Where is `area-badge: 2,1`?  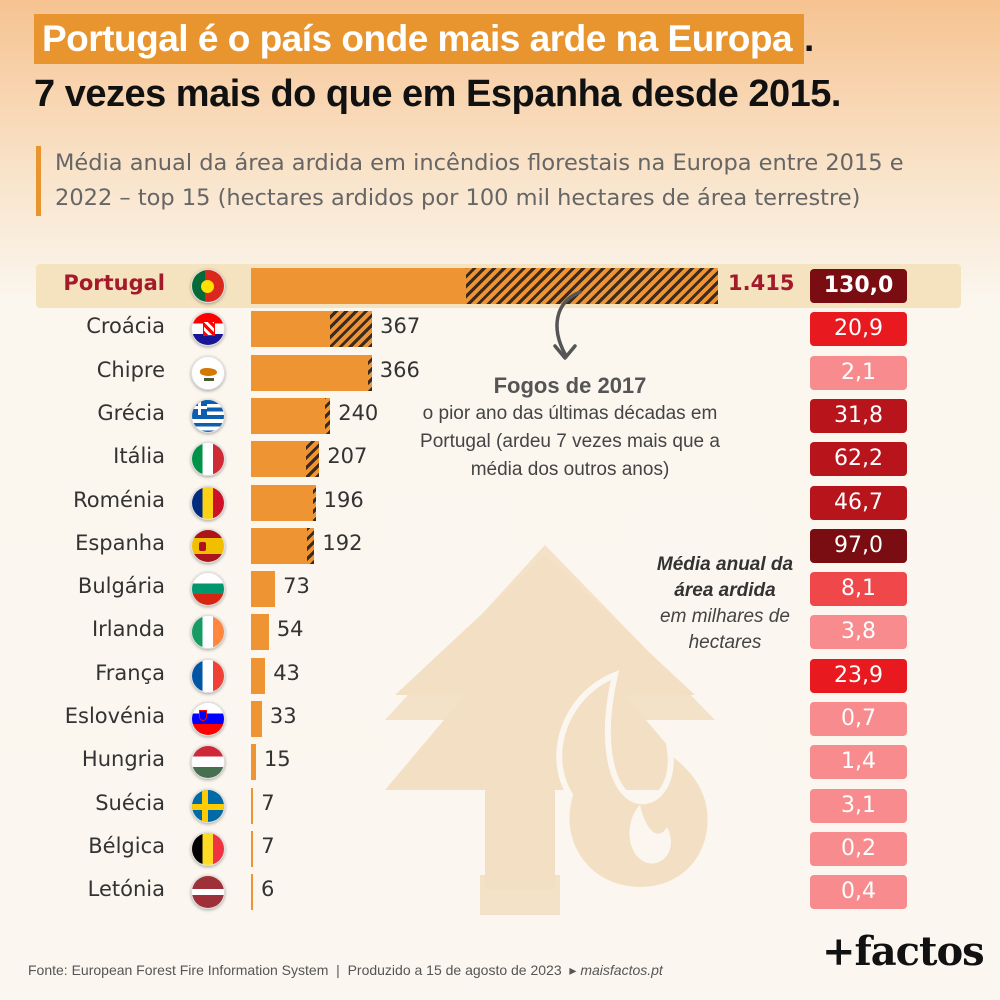 area-badge: 2,1 is located at coordinates (858, 372).